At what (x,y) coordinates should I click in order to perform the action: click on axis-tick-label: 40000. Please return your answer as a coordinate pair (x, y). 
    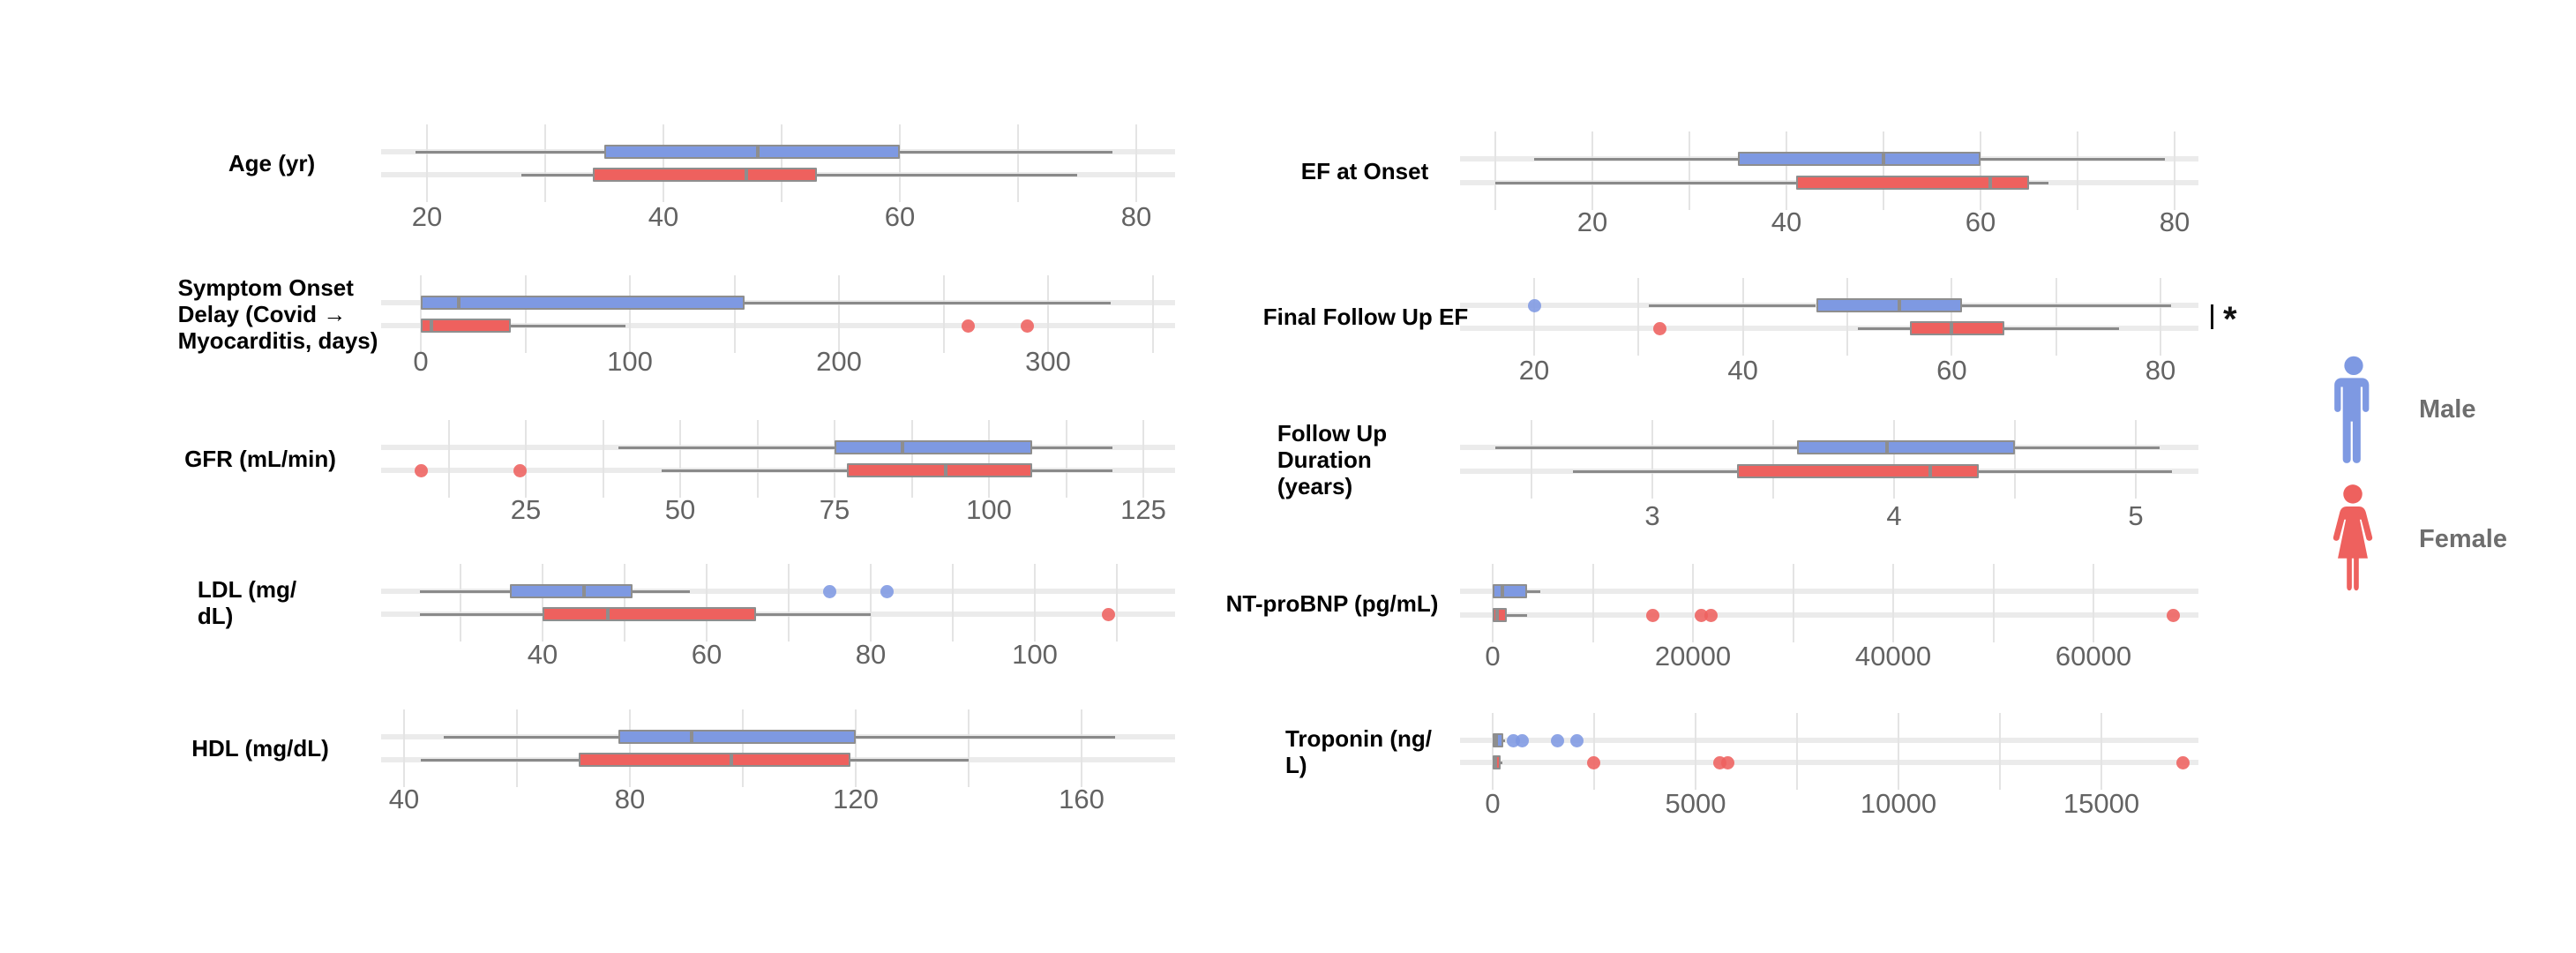
    Looking at the image, I should click on (1893, 657).